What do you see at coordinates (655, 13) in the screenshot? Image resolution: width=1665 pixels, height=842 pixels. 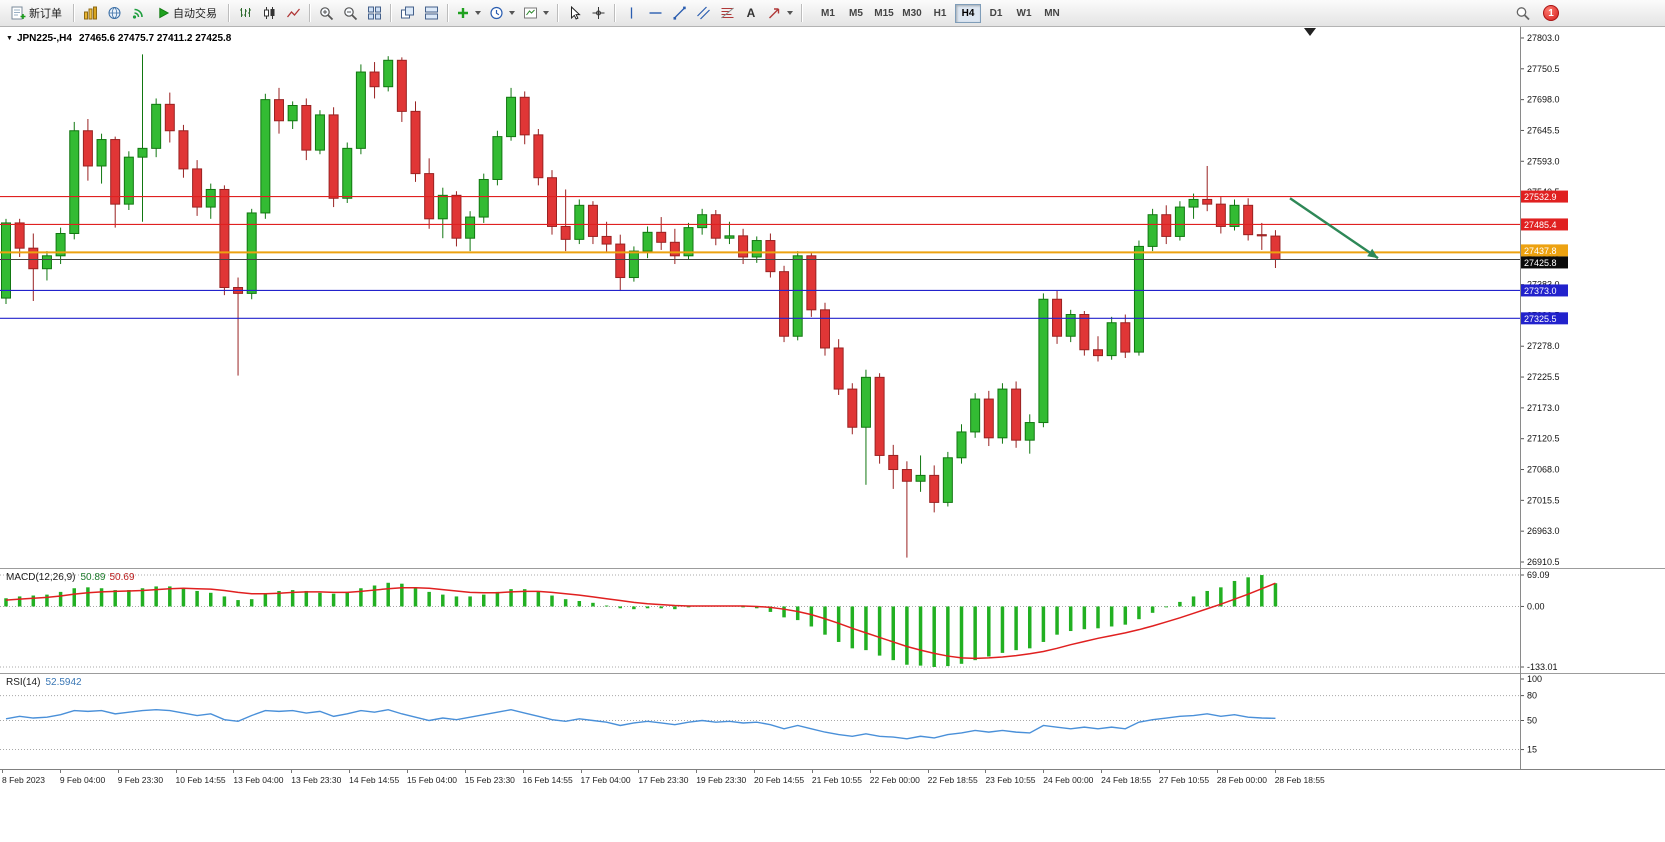 I see `horizontal-line-tool-button` at bounding box center [655, 13].